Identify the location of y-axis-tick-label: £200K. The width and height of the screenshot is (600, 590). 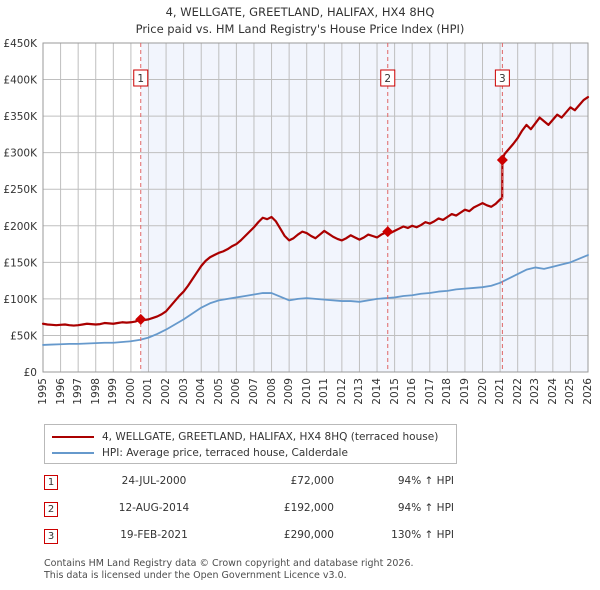
(20, 227).